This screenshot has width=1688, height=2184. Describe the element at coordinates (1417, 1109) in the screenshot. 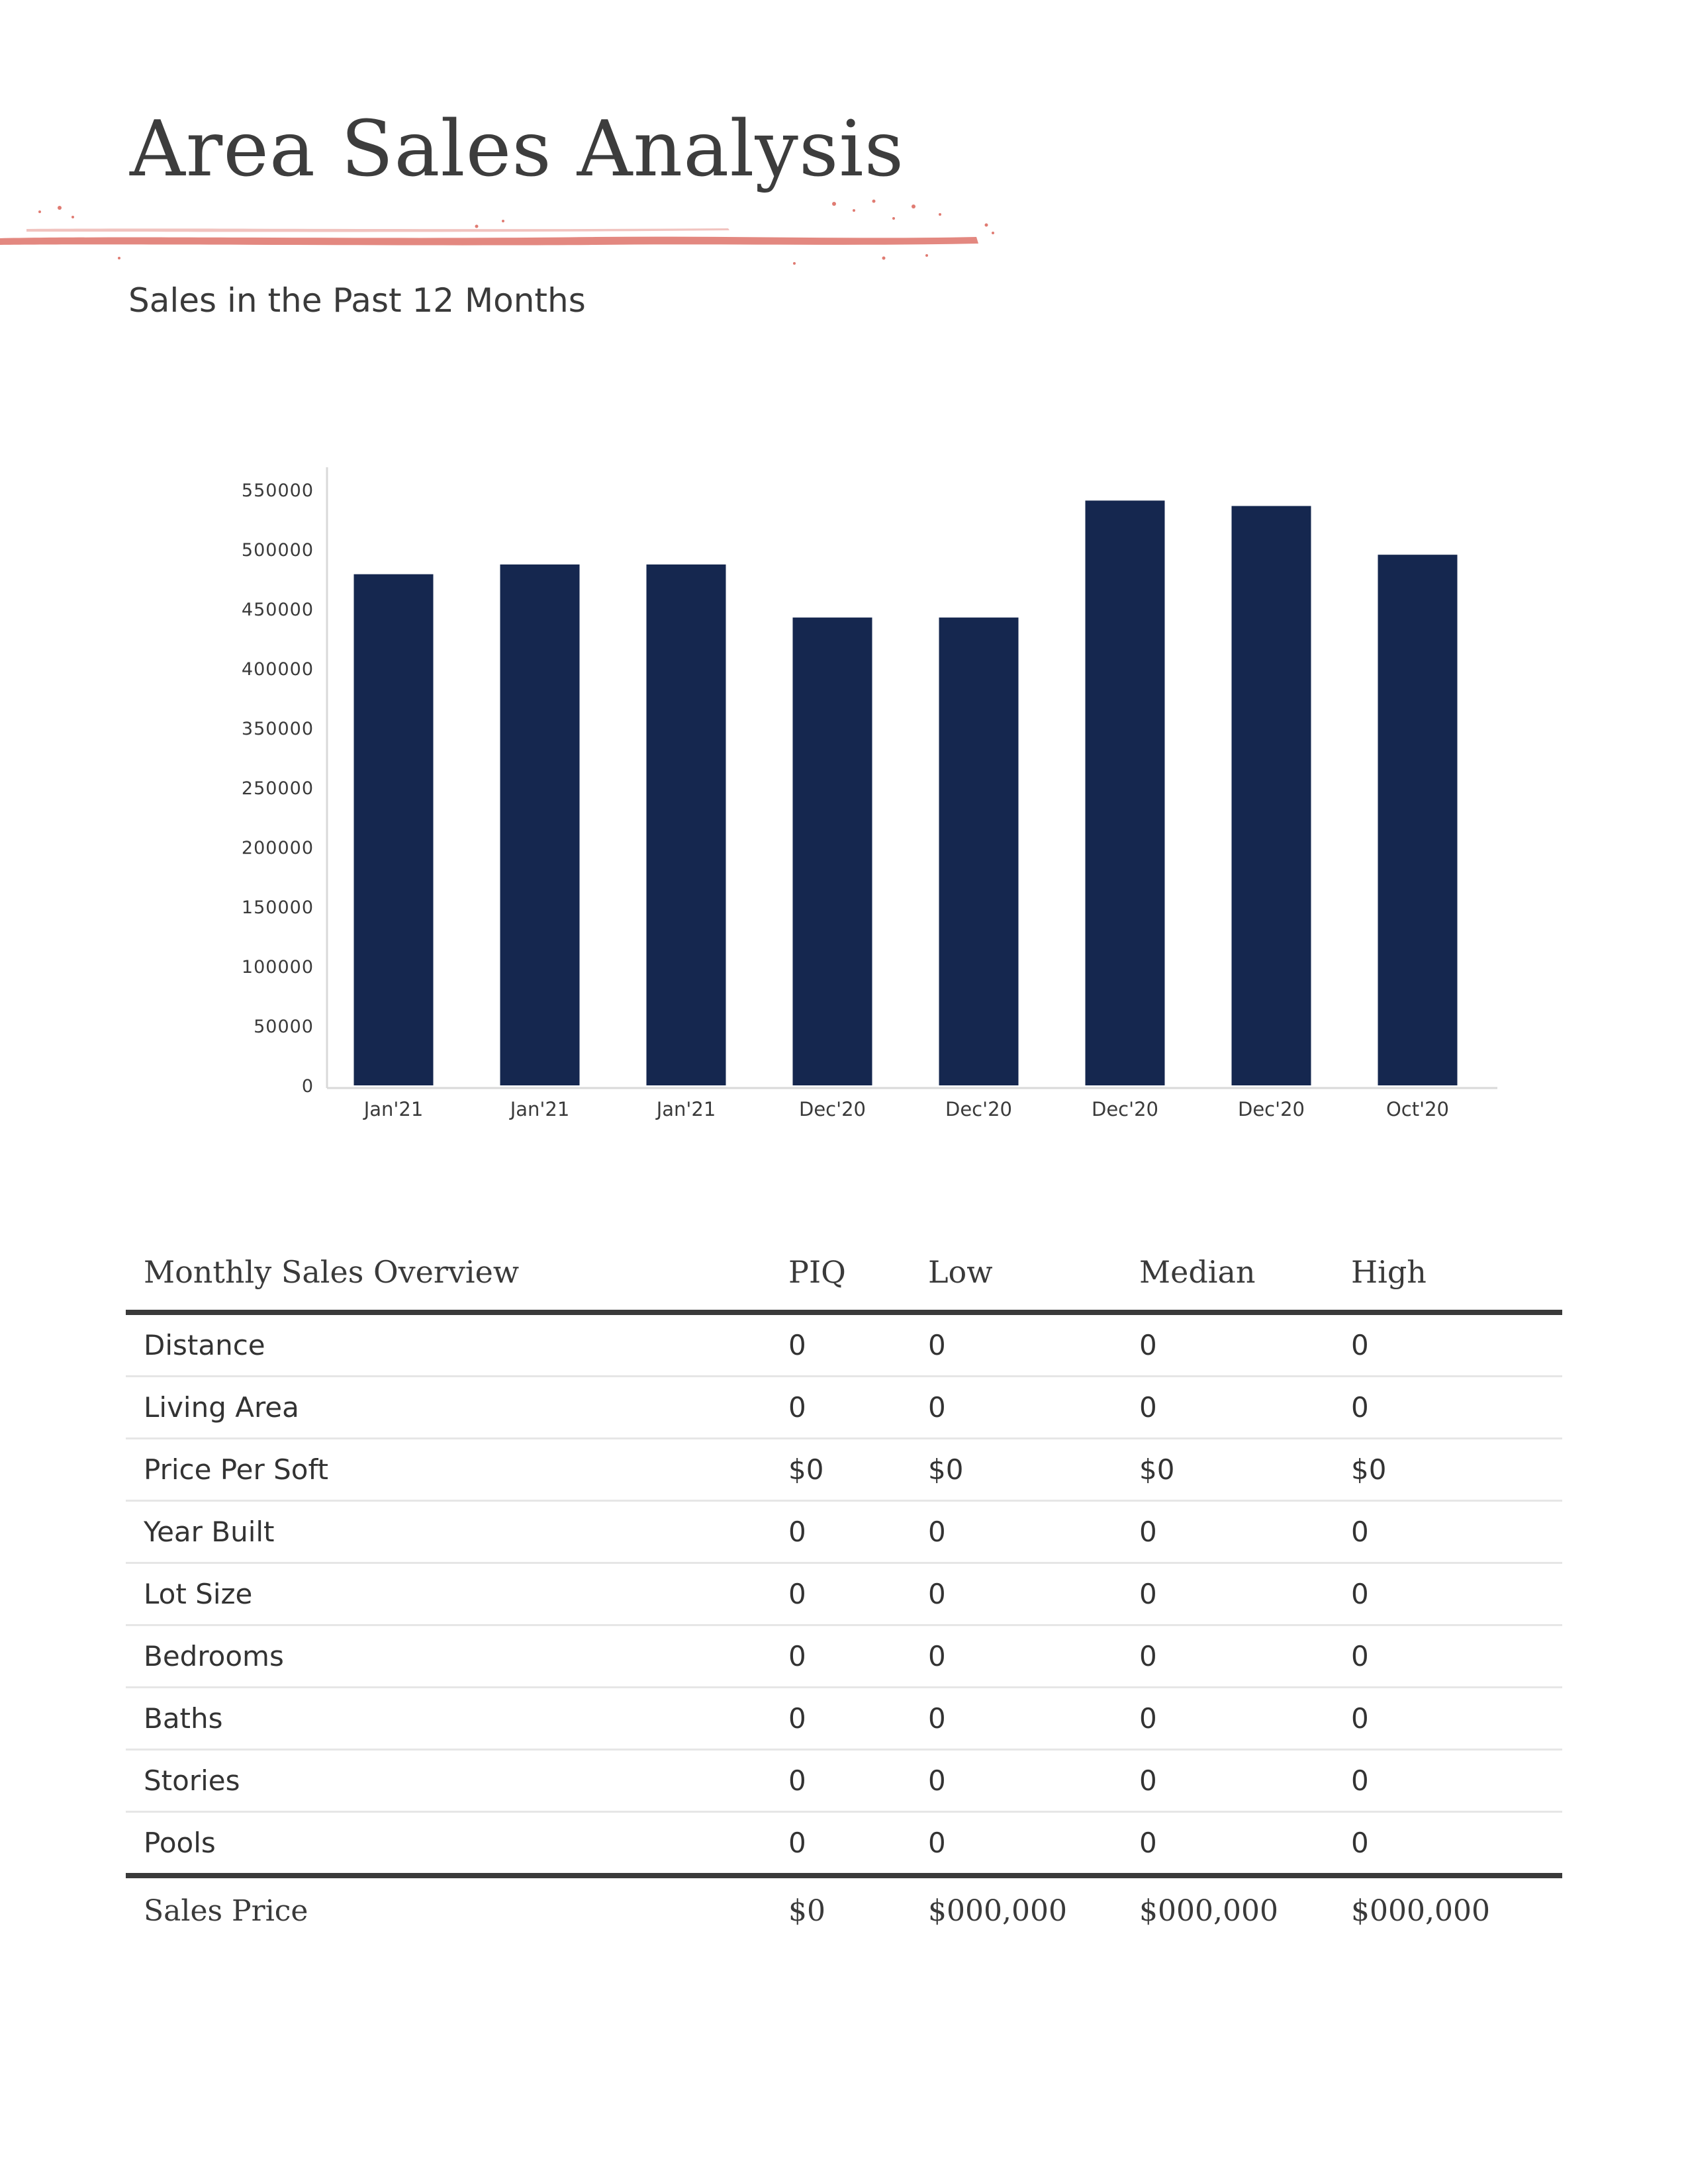

I see `x-tick-label: Oct'20` at that location.